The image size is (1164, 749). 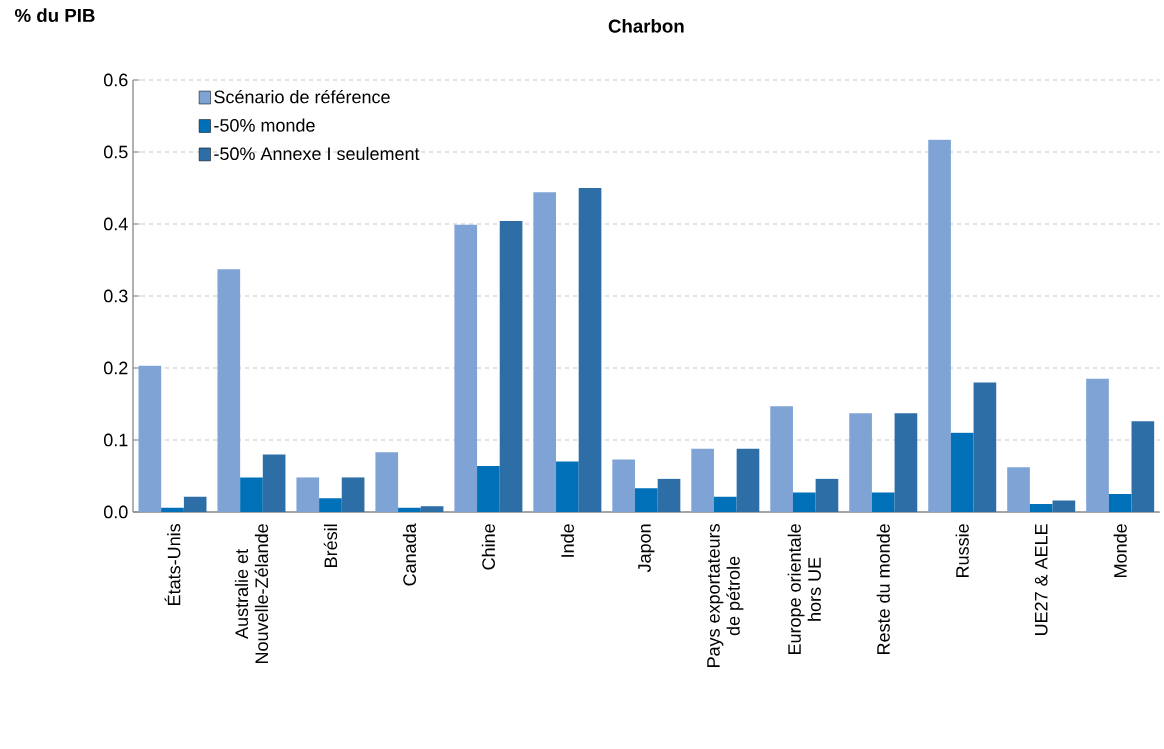 What do you see at coordinates (1120, 550) in the screenshot?
I see `x-tick-label: Monde` at bounding box center [1120, 550].